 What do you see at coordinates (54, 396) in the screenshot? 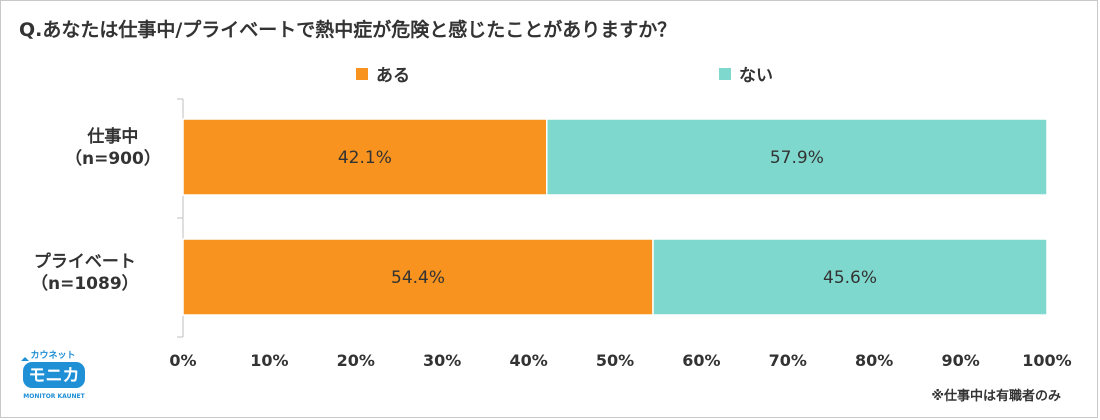
I see `logo-sub-text: MONITOR KAUNET` at bounding box center [54, 396].